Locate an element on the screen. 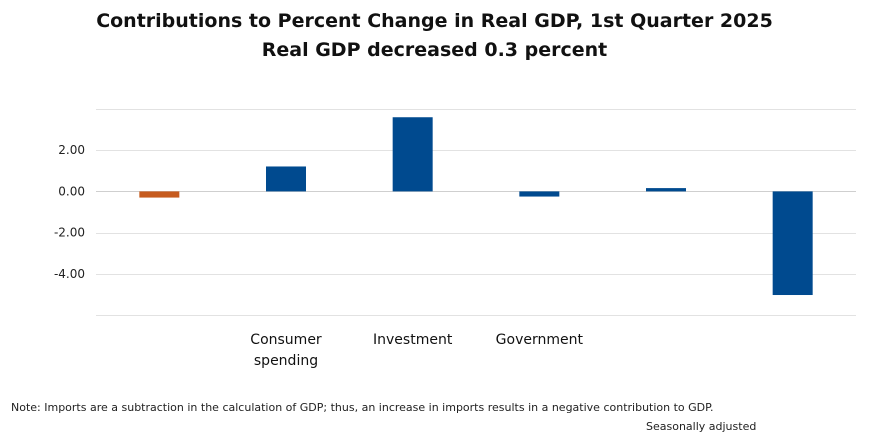  source-note: Seasonally adjusted is located at coordinates (701, 426).